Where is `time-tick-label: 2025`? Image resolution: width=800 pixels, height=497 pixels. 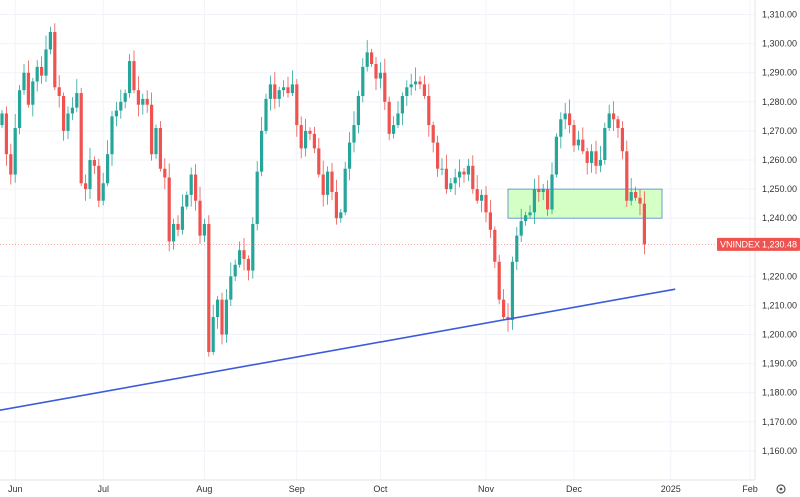 time-tick-label: 2025 is located at coordinates (671, 489).